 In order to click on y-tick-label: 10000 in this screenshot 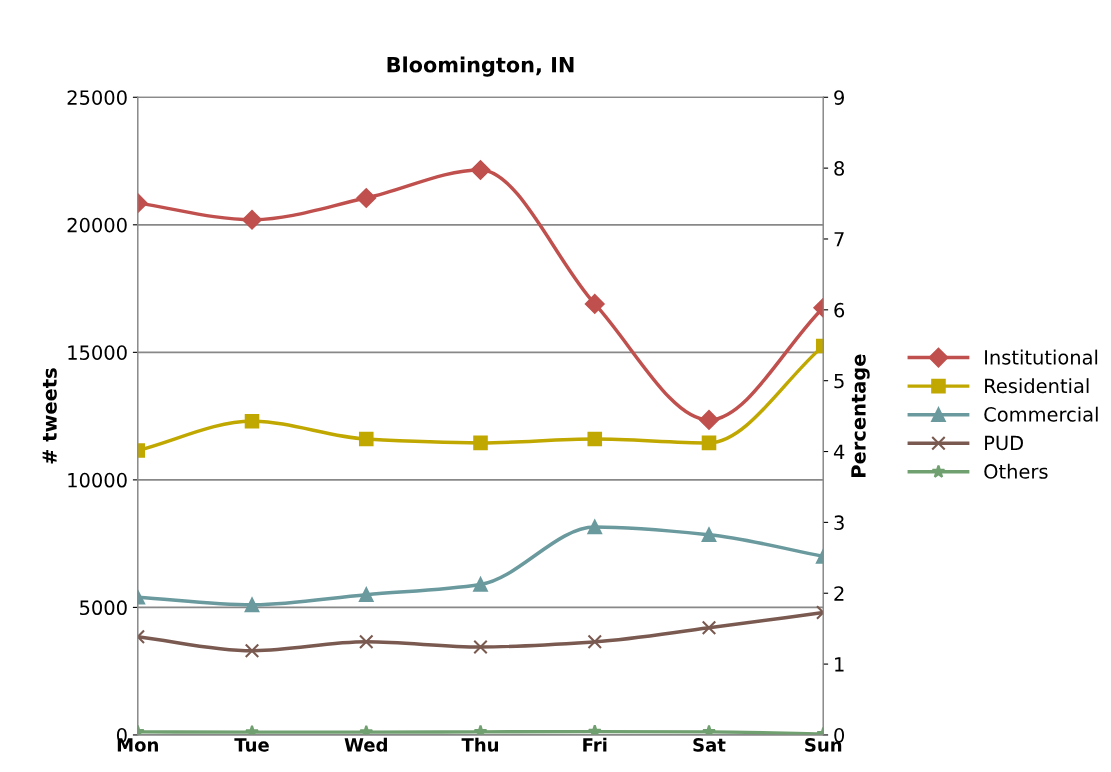, I will do `click(97, 480)`.